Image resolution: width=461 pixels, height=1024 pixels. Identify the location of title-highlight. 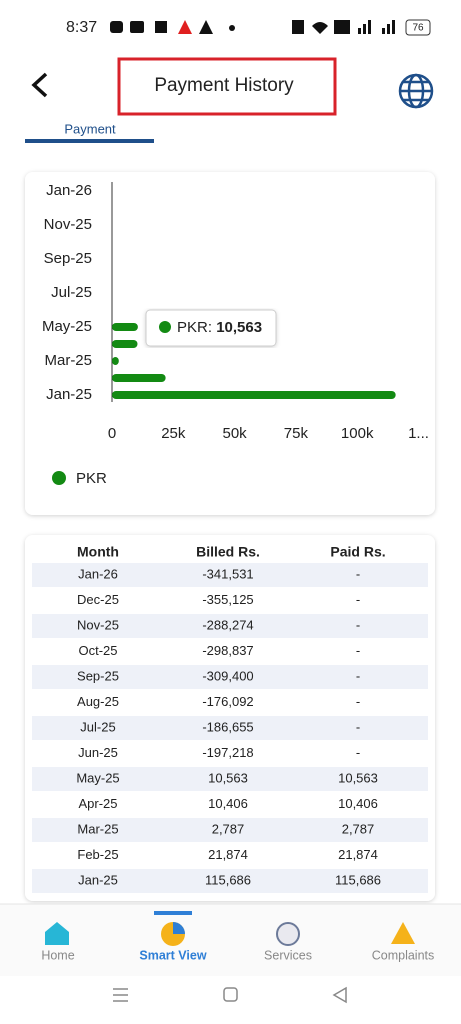
(227, 86).